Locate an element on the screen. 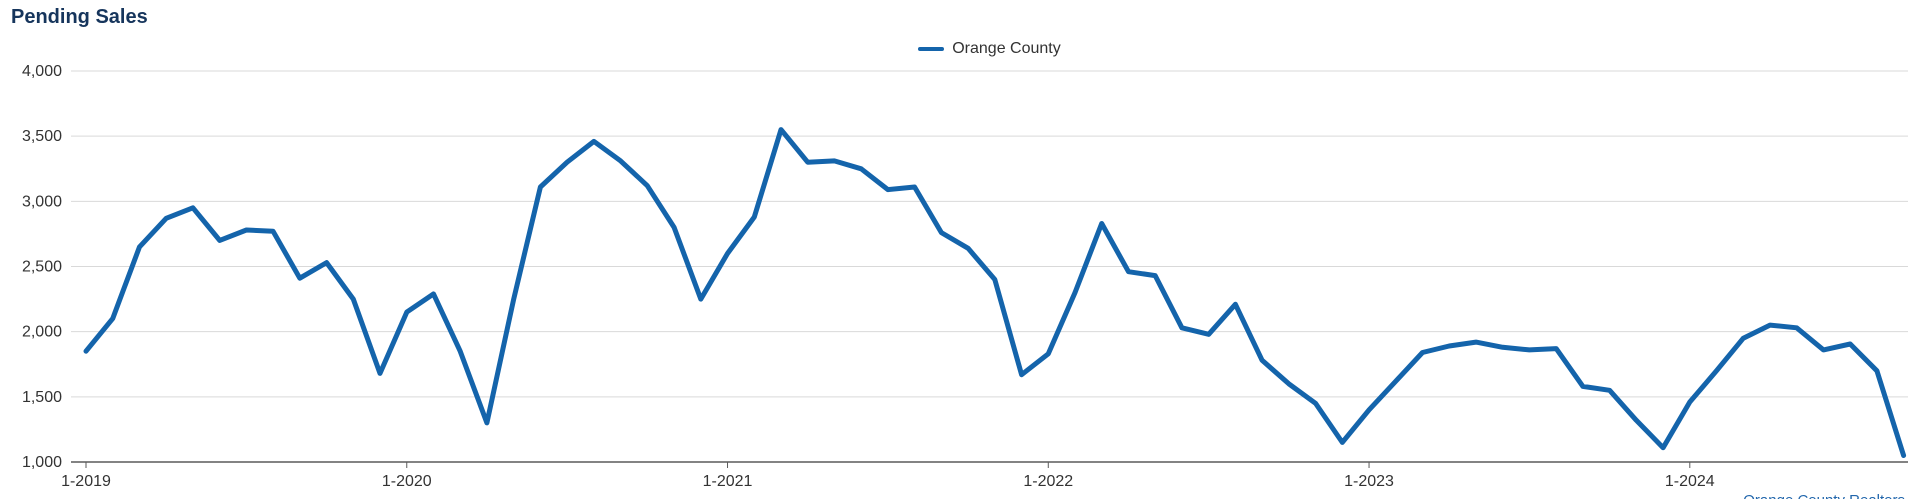 The height and width of the screenshot is (499, 1920). x-axis-label: 1-2022 is located at coordinates (1048, 481).